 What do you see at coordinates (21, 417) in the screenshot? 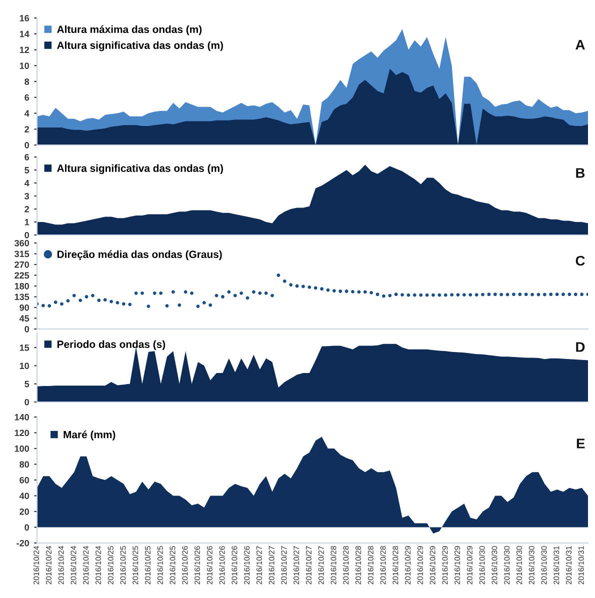
I see `y-tick-label: 140` at bounding box center [21, 417].